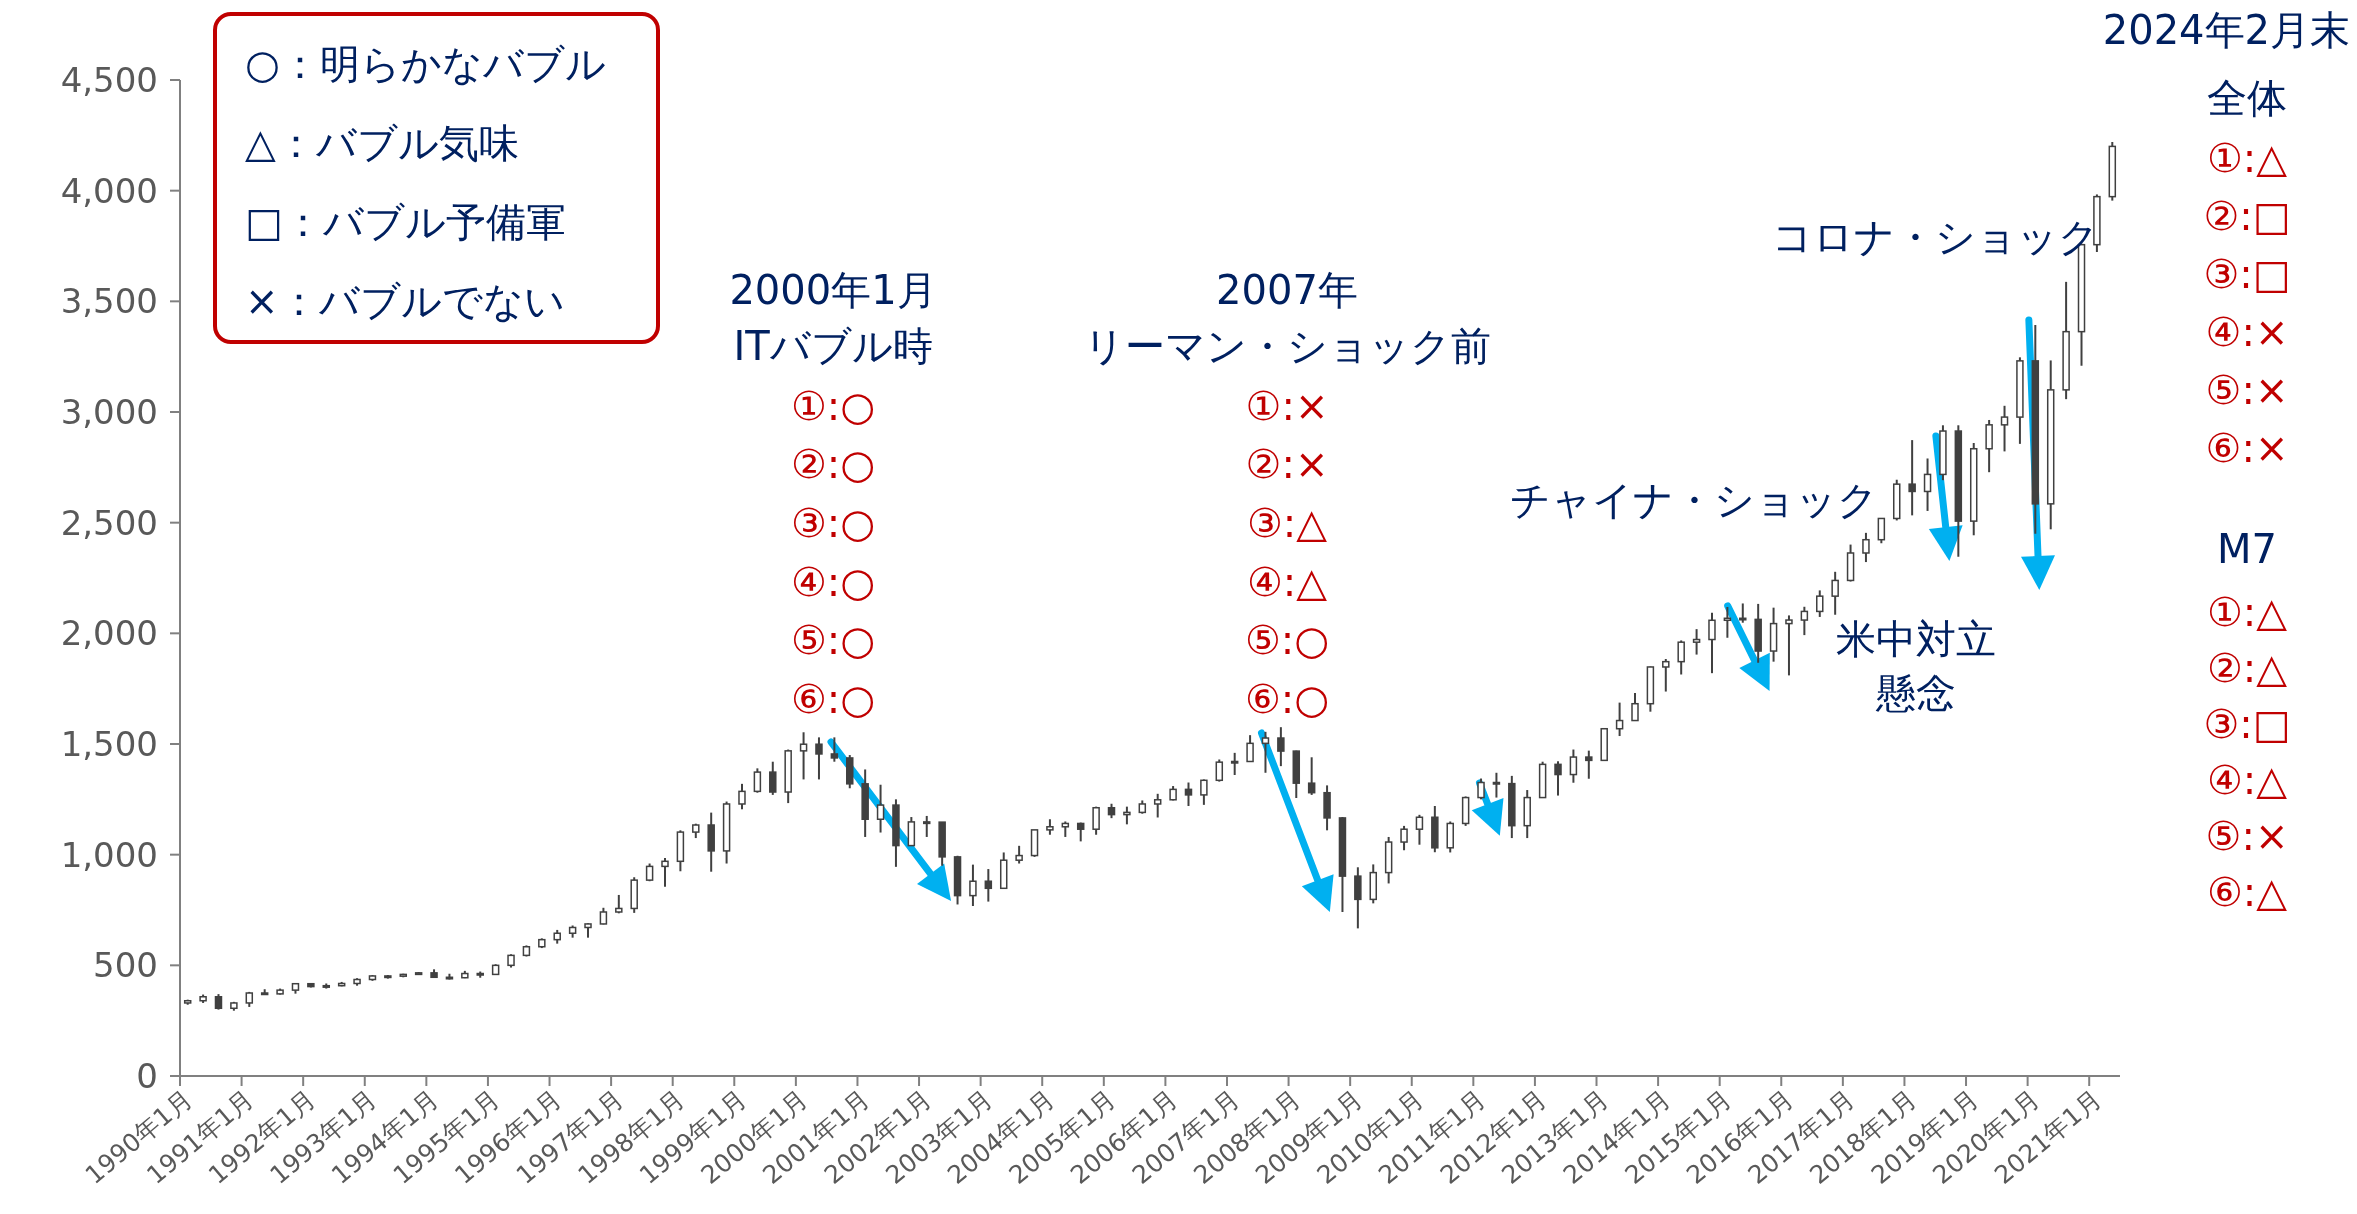  Describe the element at coordinates (109, 744) in the screenshot. I see `ytick: 1,500` at that location.